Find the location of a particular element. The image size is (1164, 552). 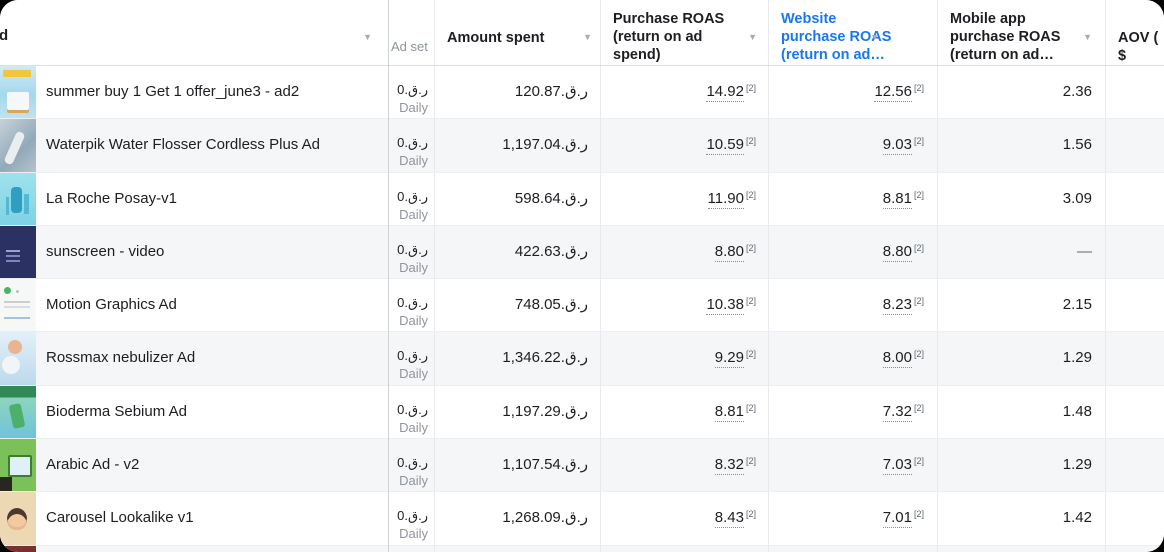

ad-name-cell: Bioderma Sebium Ad is located at coordinates (194, 412).